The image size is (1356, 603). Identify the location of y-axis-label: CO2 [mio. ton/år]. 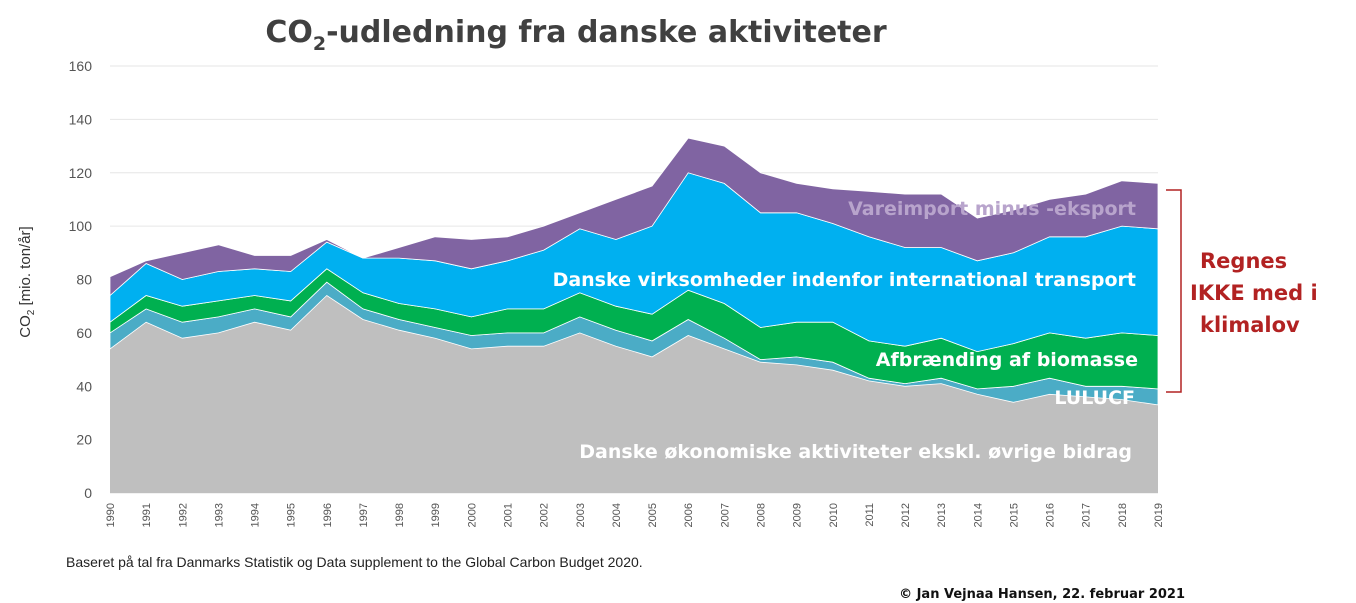
(27, 281).